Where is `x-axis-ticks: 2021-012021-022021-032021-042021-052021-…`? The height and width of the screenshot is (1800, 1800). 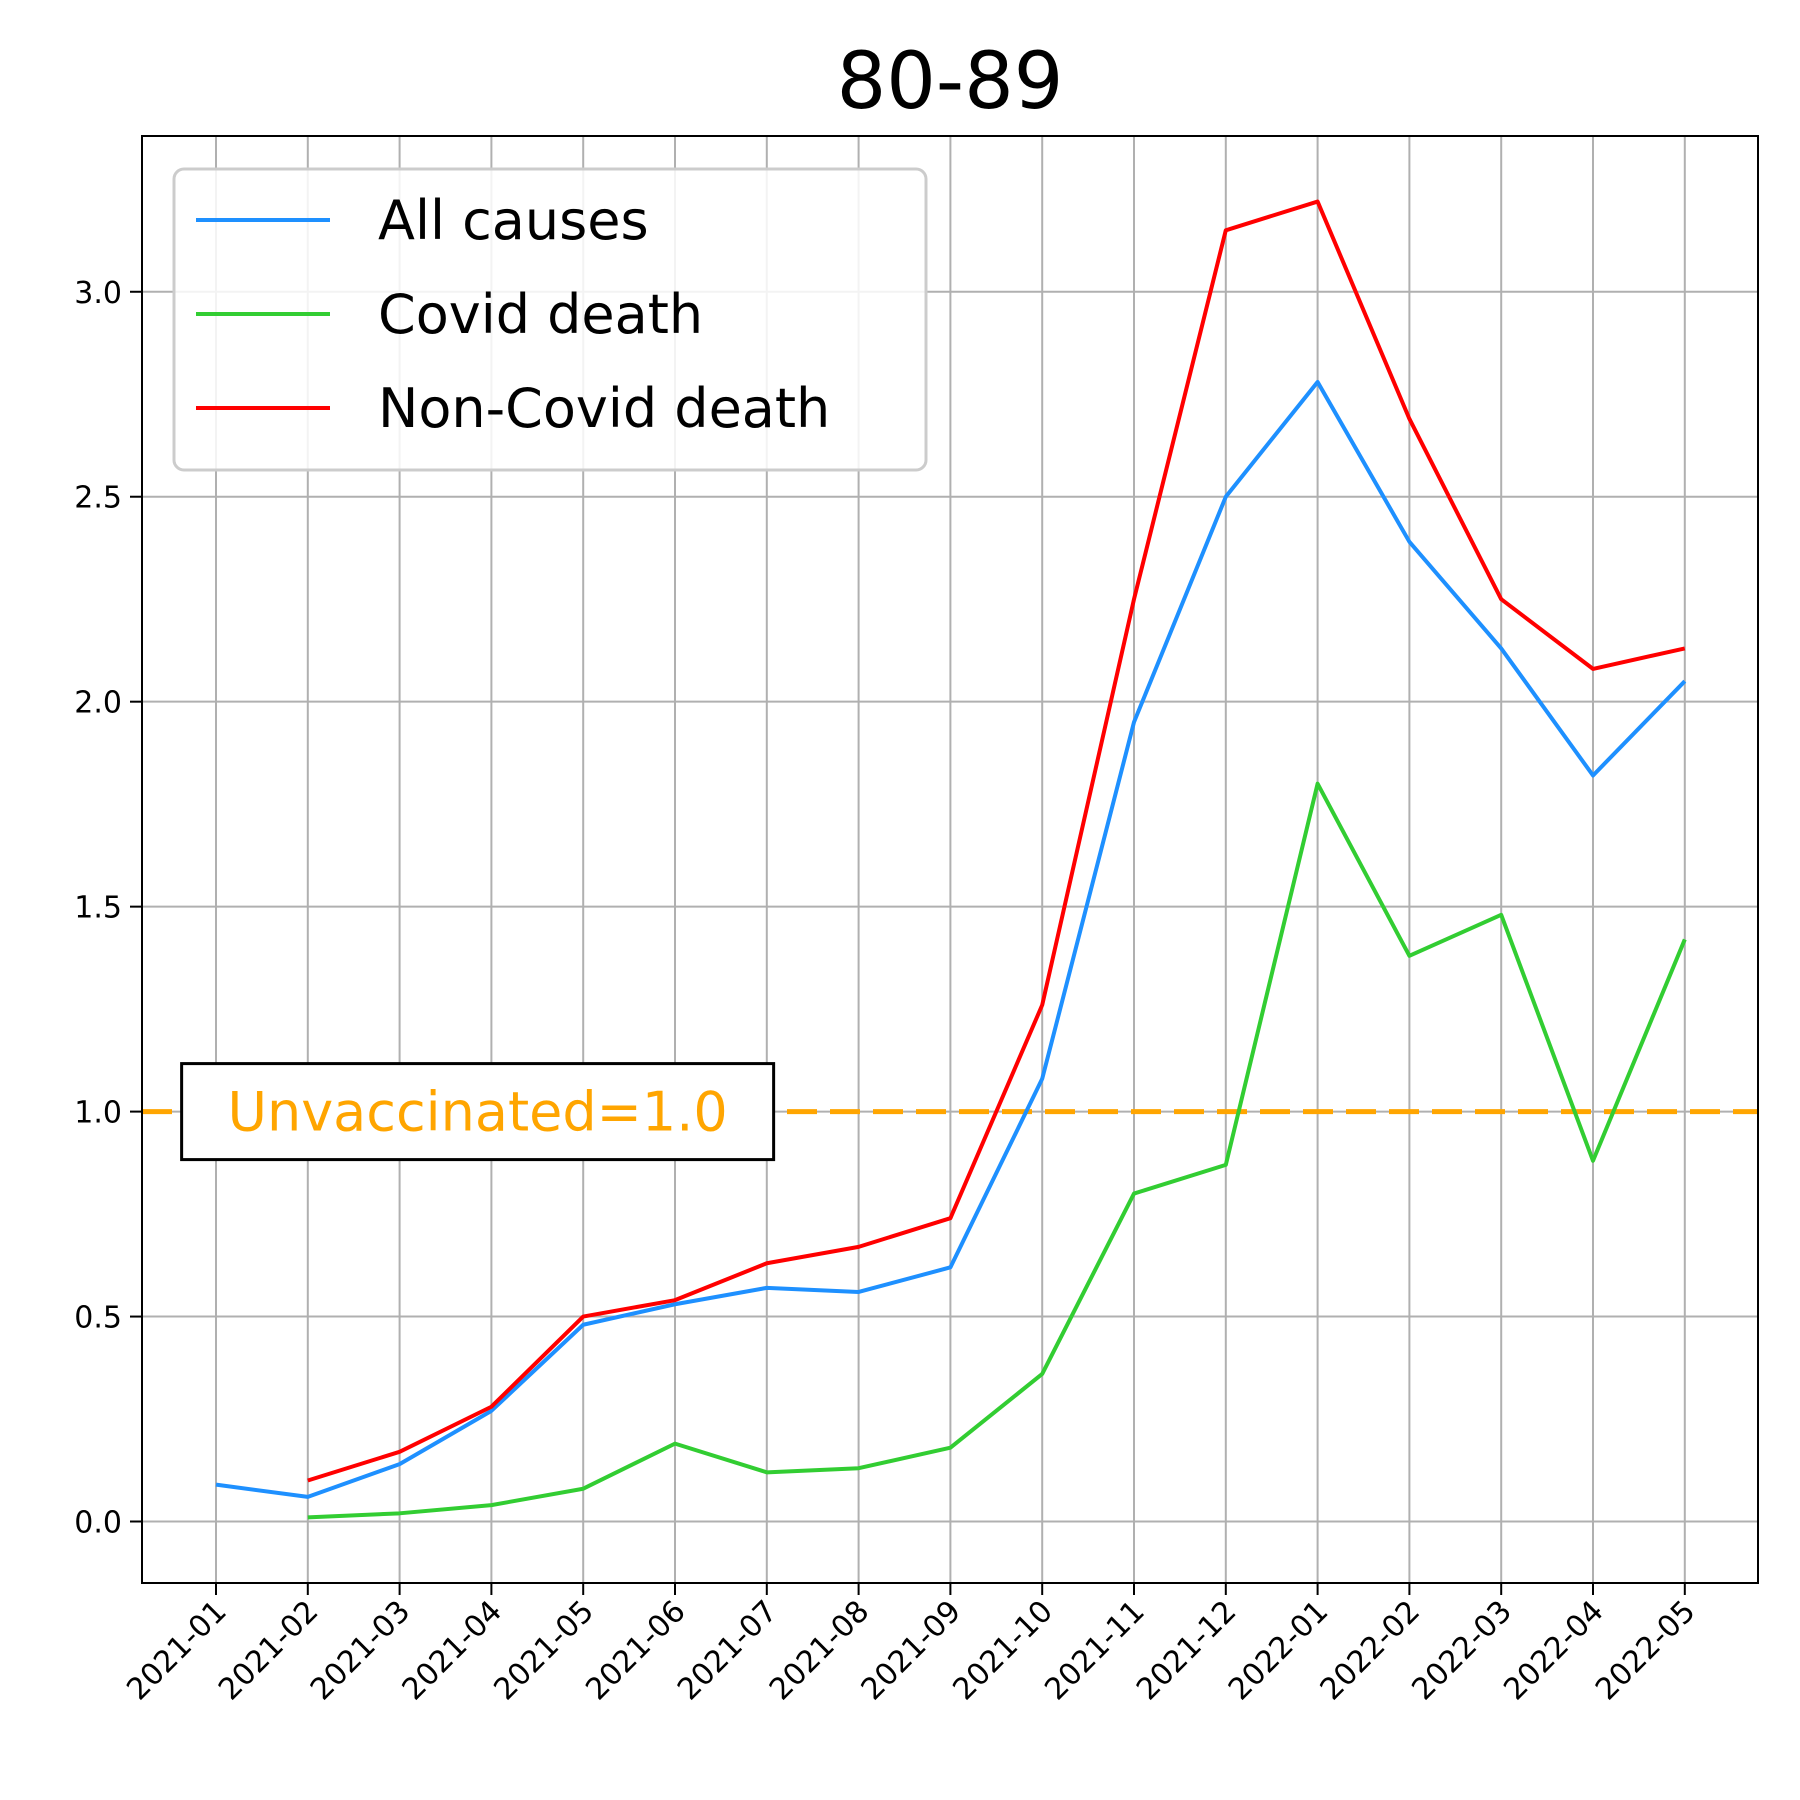 x-axis-ticks: 2021-012021-022021-032021-042021-052021-… is located at coordinates (911, 1645).